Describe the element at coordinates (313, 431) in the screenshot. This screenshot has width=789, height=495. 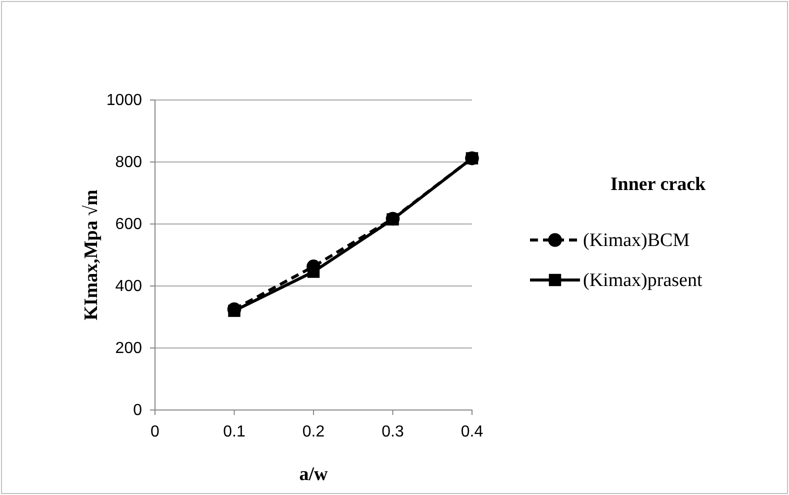
I see `x-tick-label: 0.2` at that location.